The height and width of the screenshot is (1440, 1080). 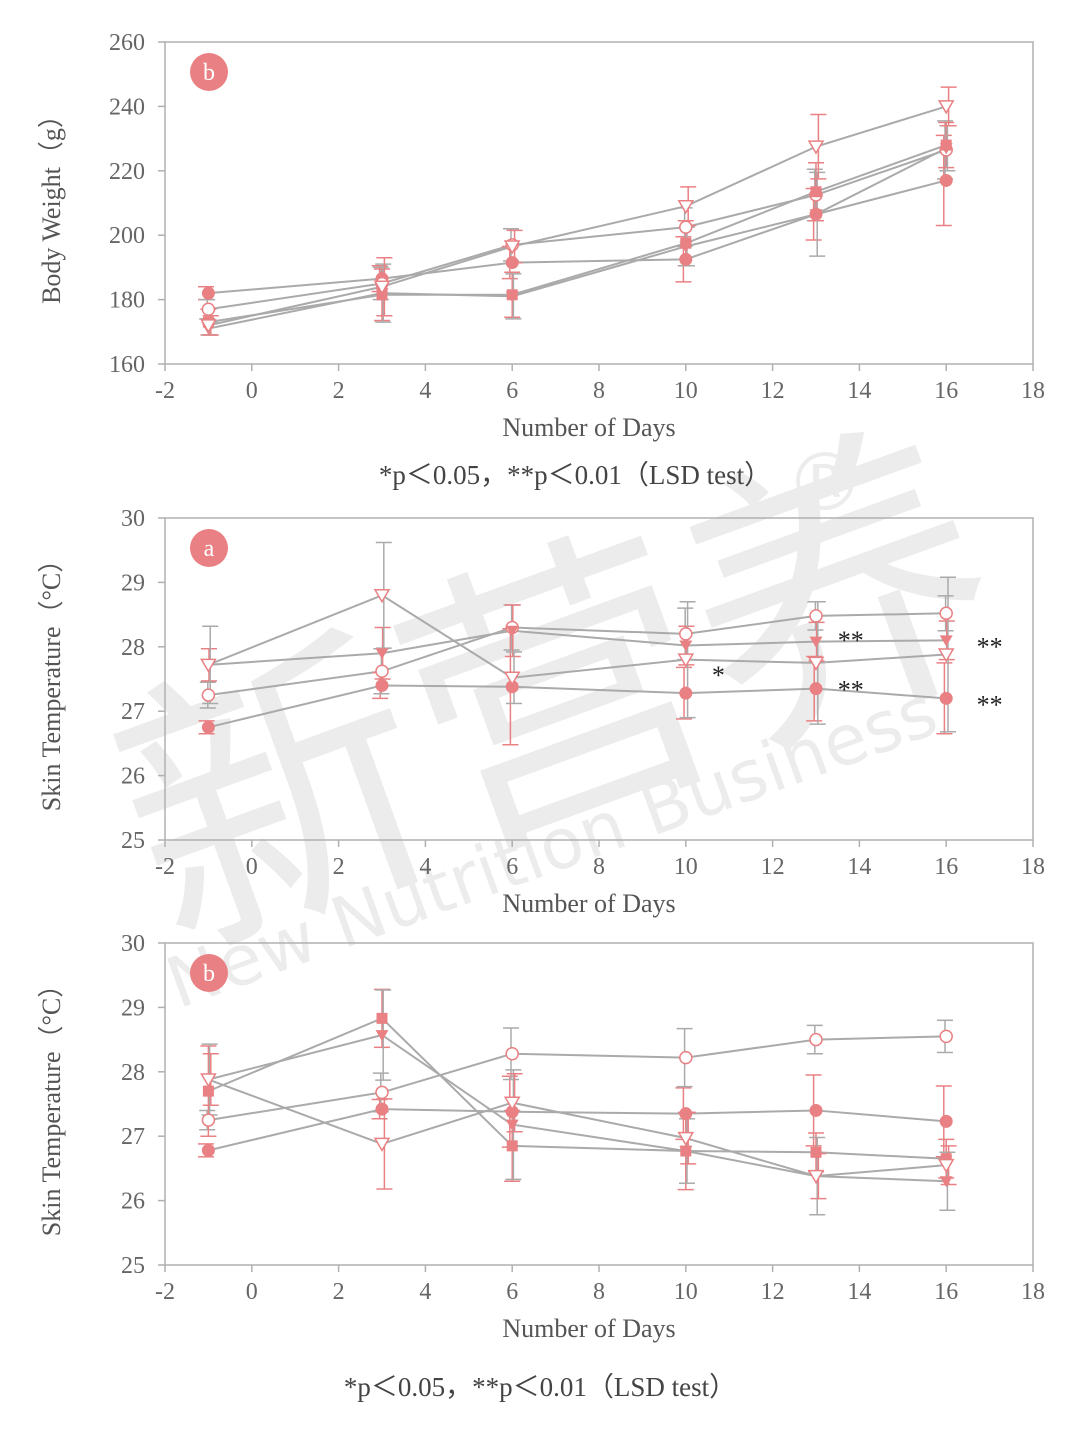 What do you see at coordinates (133, 1137) in the screenshot?
I see `y-tick-label: 27` at bounding box center [133, 1137].